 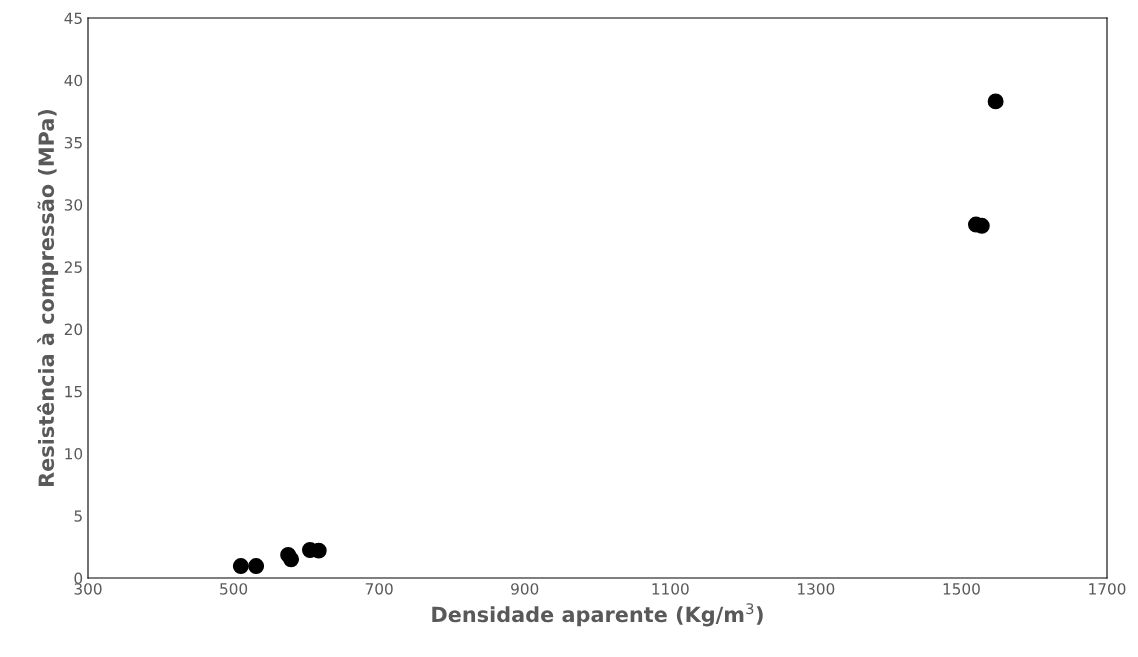 What do you see at coordinates (88, 589) in the screenshot?
I see `x-tick-label: 300` at bounding box center [88, 589].